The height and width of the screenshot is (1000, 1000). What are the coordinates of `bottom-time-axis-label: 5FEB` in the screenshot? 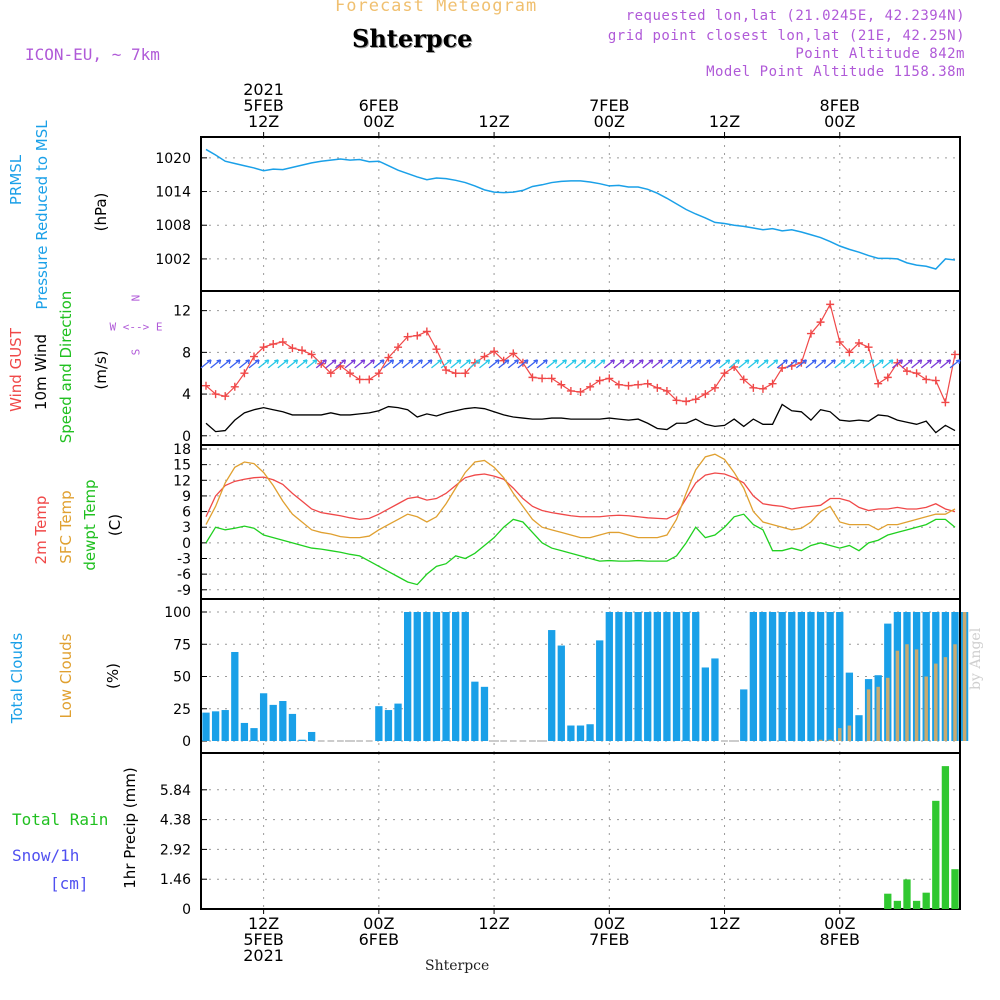 It's located at (263, 939).